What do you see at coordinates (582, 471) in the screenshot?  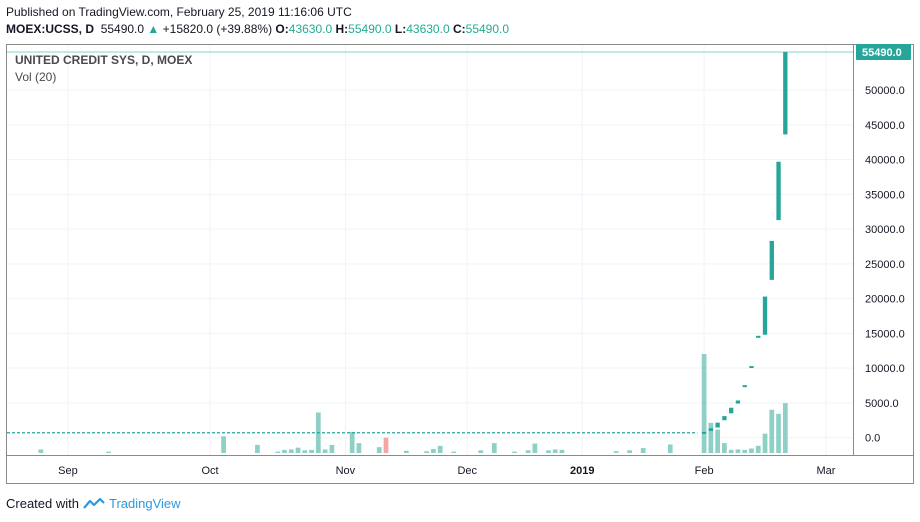 I see `x-tick-label: 2019` at bounding box center [582, 471].